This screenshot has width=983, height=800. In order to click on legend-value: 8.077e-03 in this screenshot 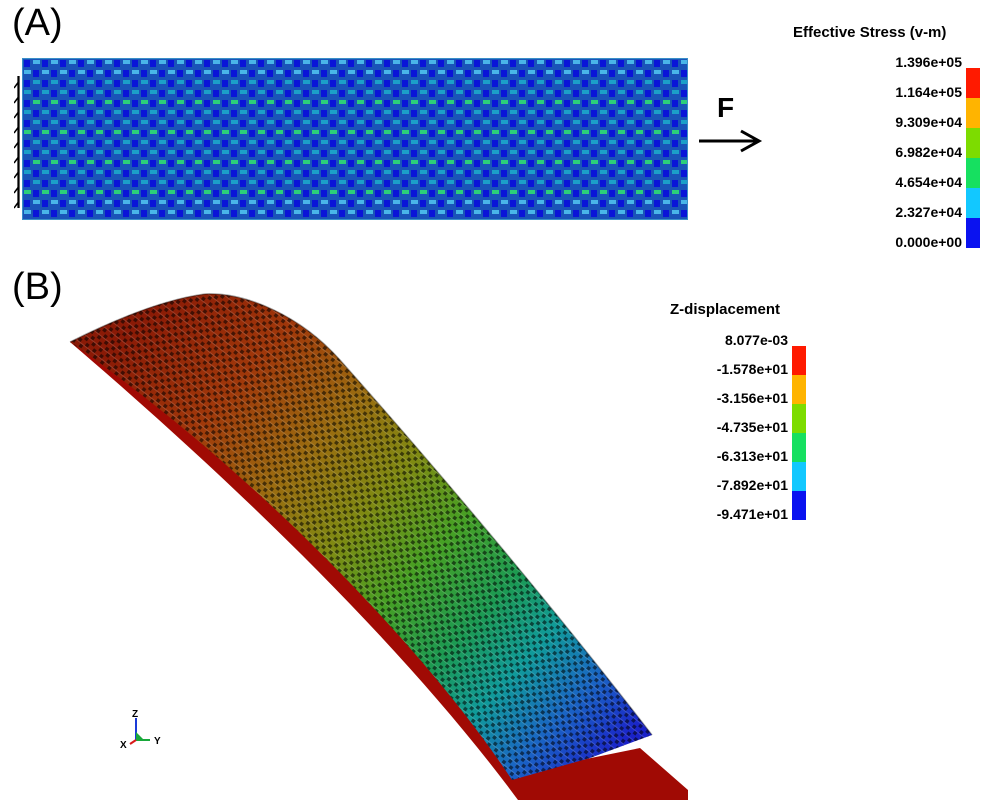, I will do `click(756, 340)`.